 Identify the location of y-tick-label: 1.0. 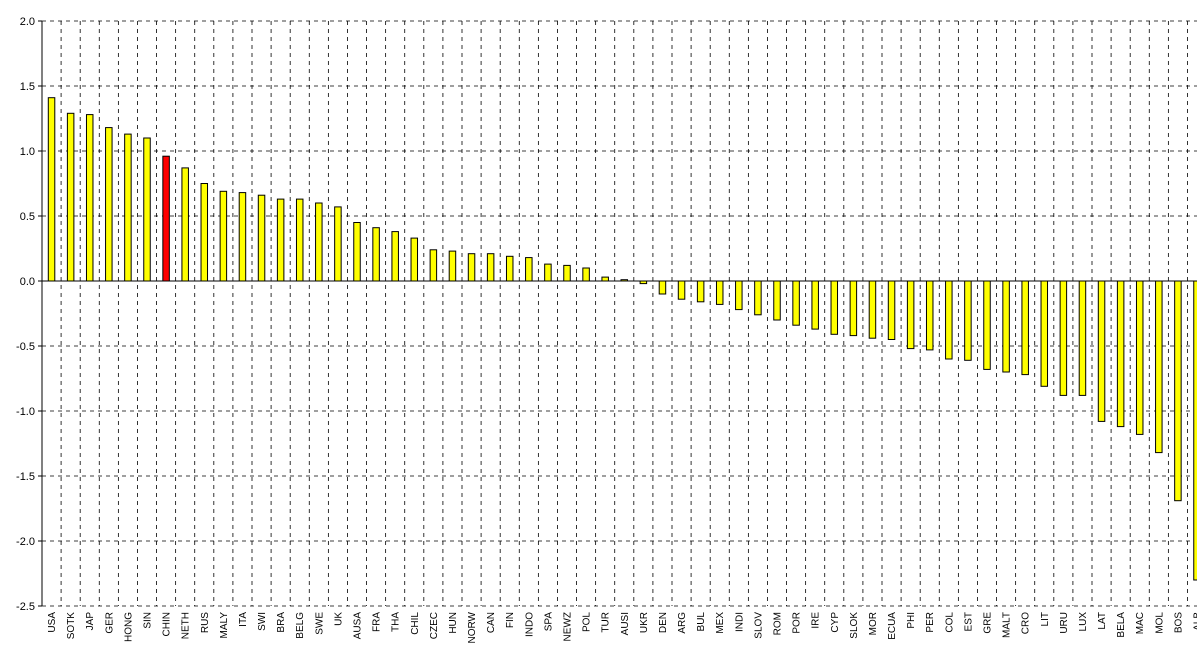
(27, 152).